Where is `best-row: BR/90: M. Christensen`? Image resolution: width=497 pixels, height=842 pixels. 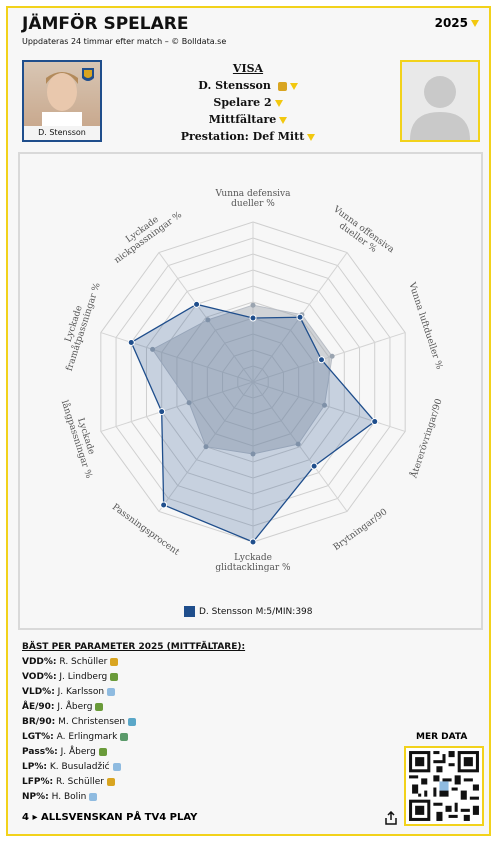 best-row: BR/90: M. Christensen is located at coordinates (133, 722).